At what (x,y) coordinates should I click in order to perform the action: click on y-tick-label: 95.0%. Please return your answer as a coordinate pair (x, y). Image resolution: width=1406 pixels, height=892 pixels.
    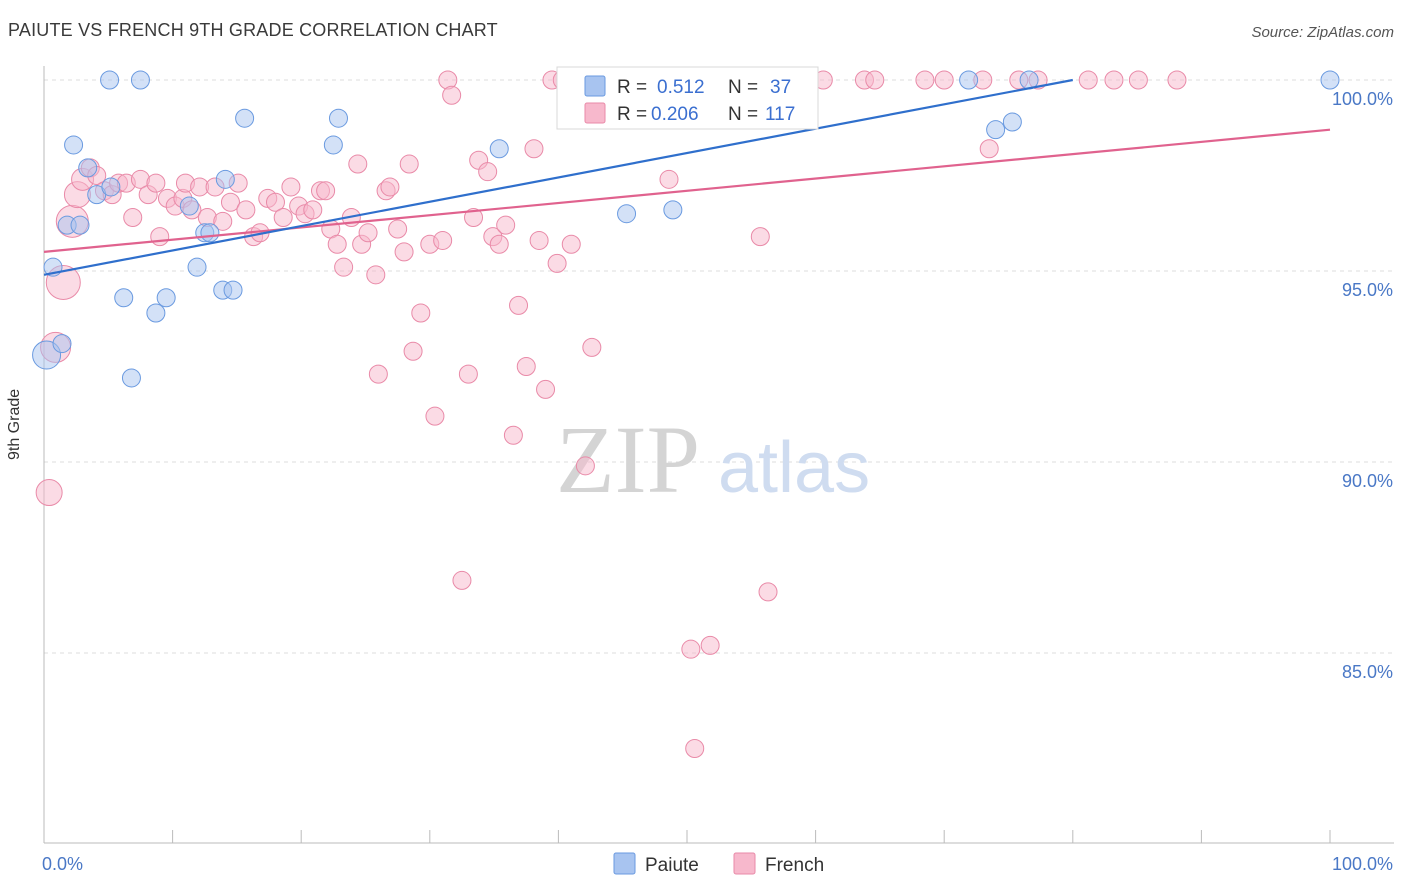
    Looking at the image, I should click on (1367, 290).